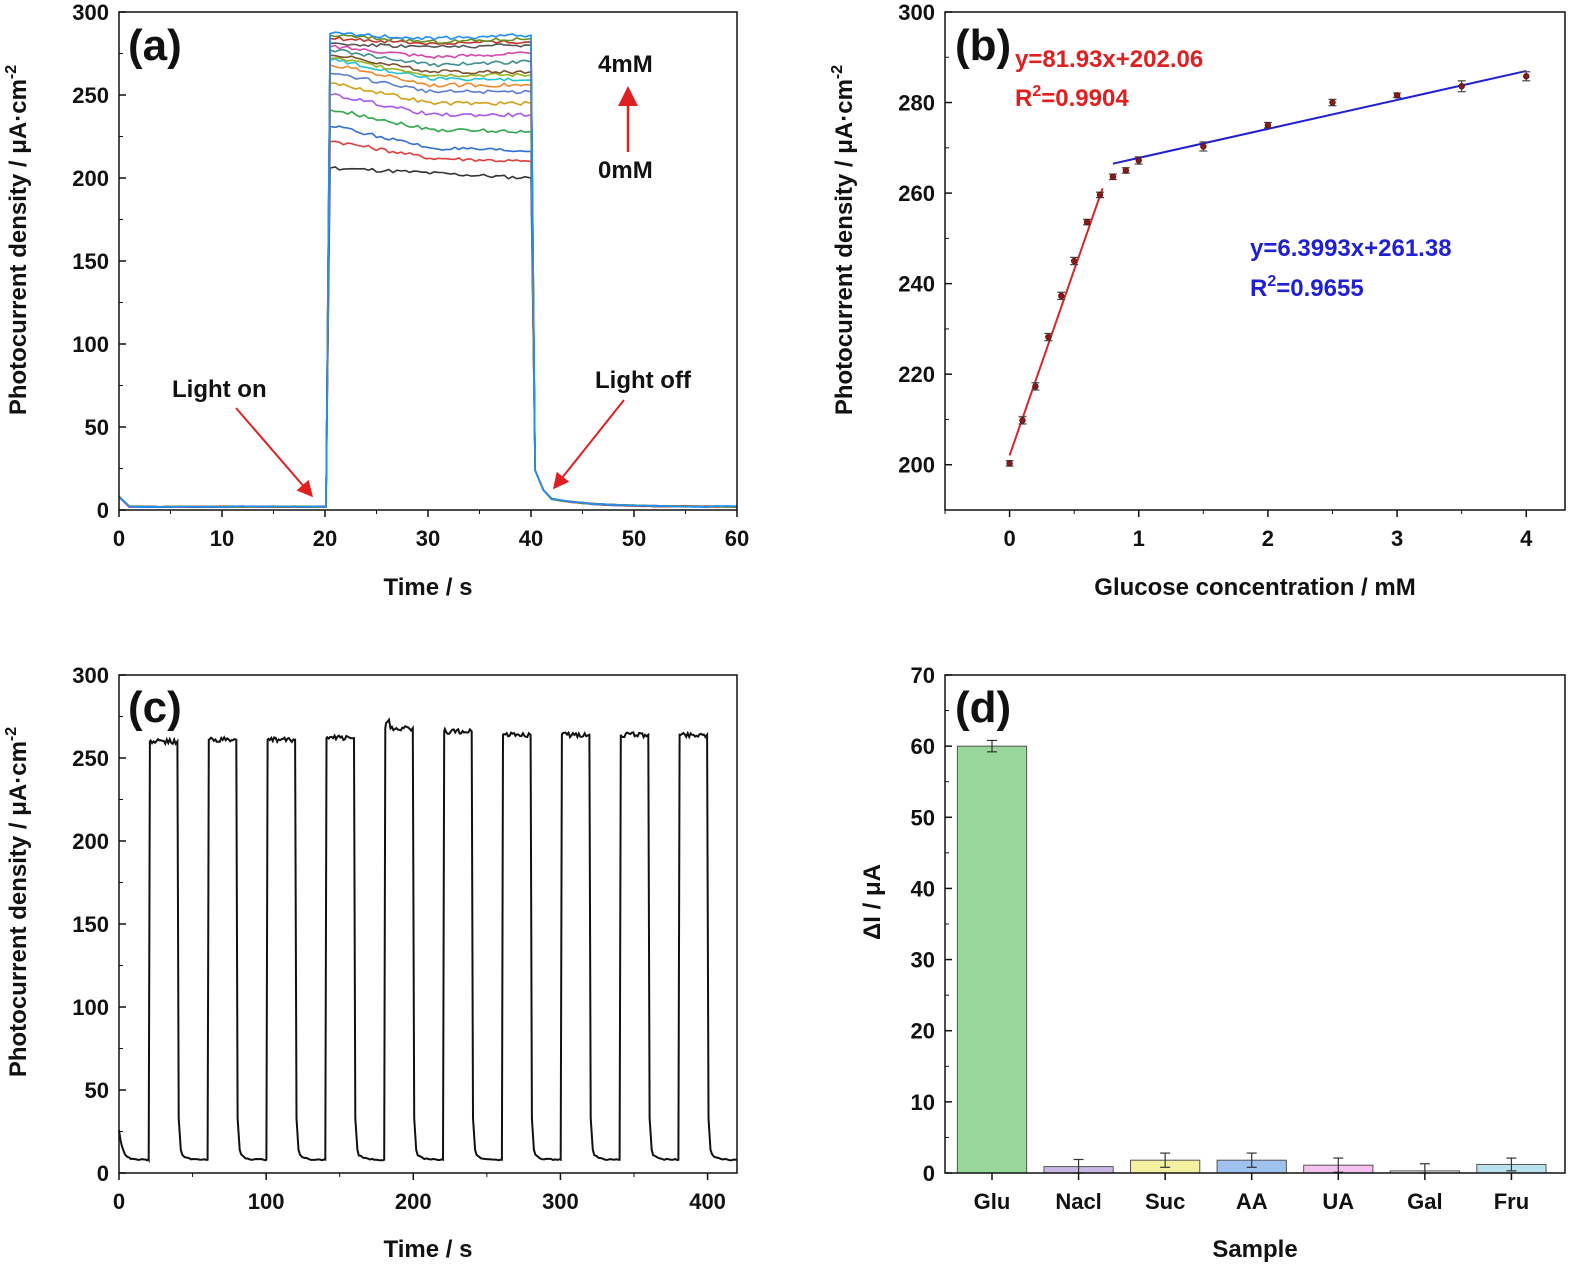 The width and height of the screenshot is (1583, 1273). Describe the element at coordinates (1085, 98) in the screenshot. I see `chart-b-fit-low-r2-value: =0.9904` at that location.